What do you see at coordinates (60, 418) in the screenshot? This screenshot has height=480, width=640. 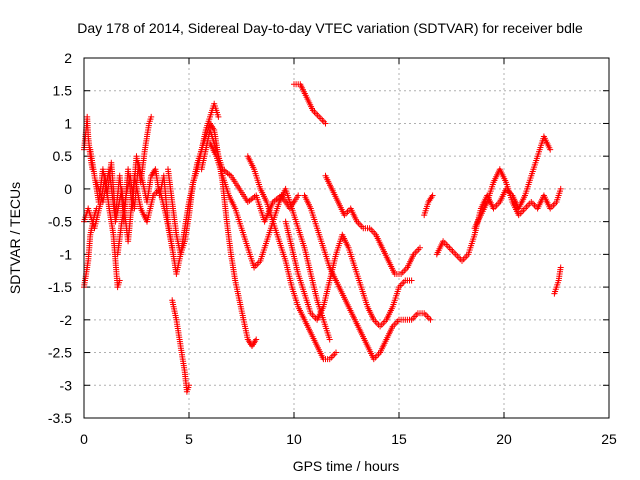 I see `y-tick-label: -3.5` at bounding box center [60, 418].